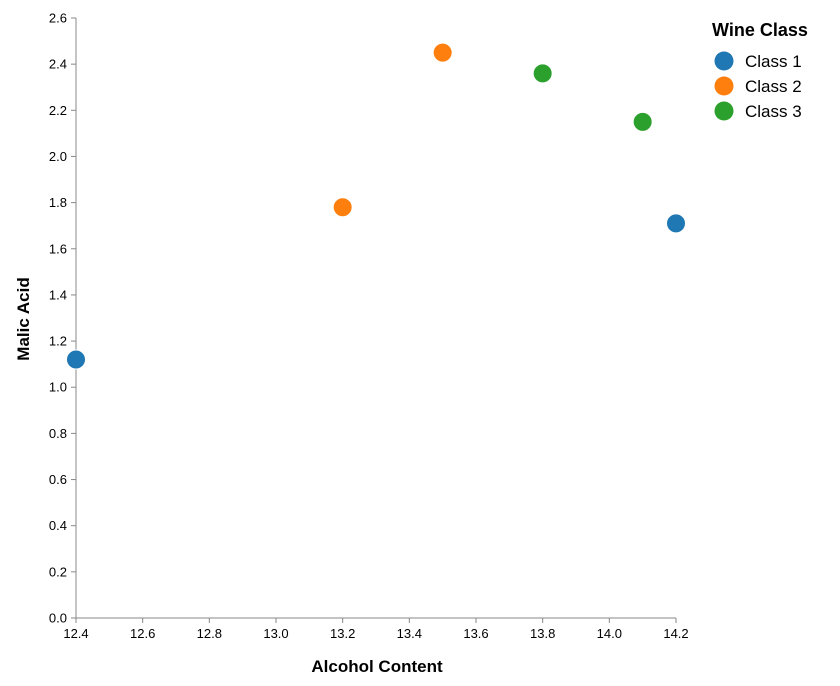 This screenshot has width=840, height=686. I want to click on legend: Wine Class Class 1 Class 2 Class 3, so click(760, 70).